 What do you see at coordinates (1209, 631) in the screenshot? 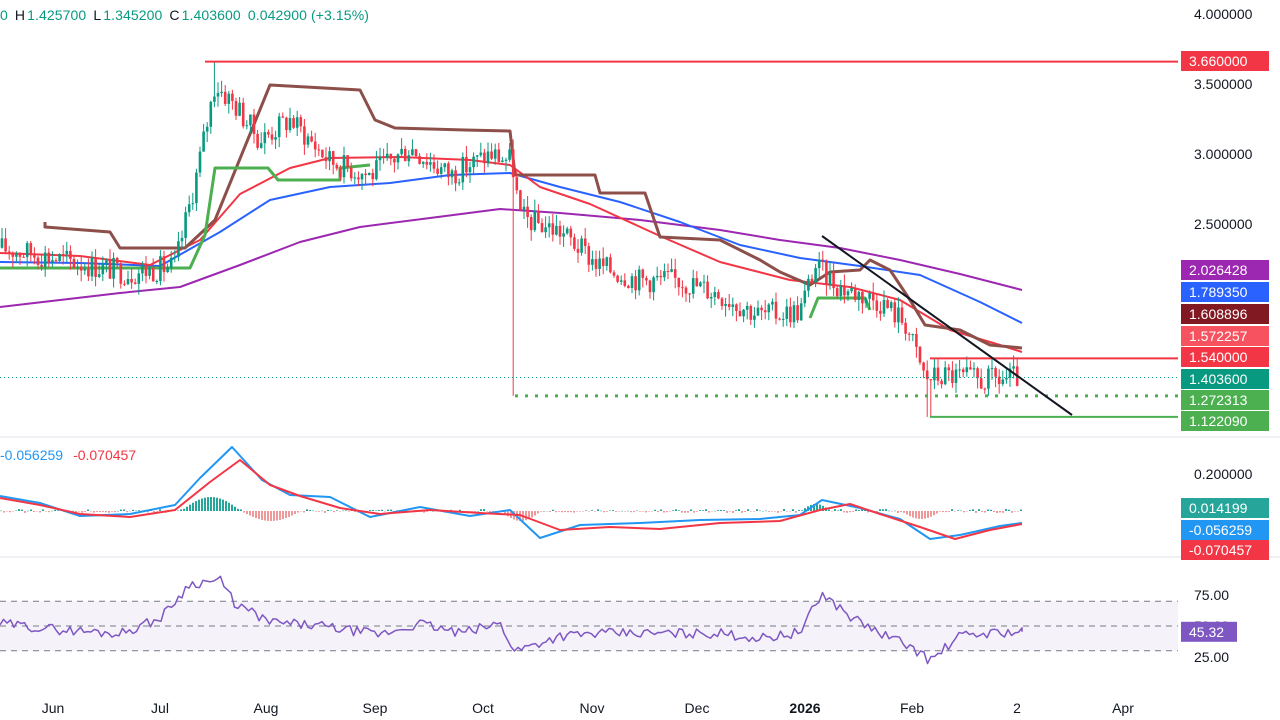
I see `rsi-tag` at bounding box center [1209, 631].